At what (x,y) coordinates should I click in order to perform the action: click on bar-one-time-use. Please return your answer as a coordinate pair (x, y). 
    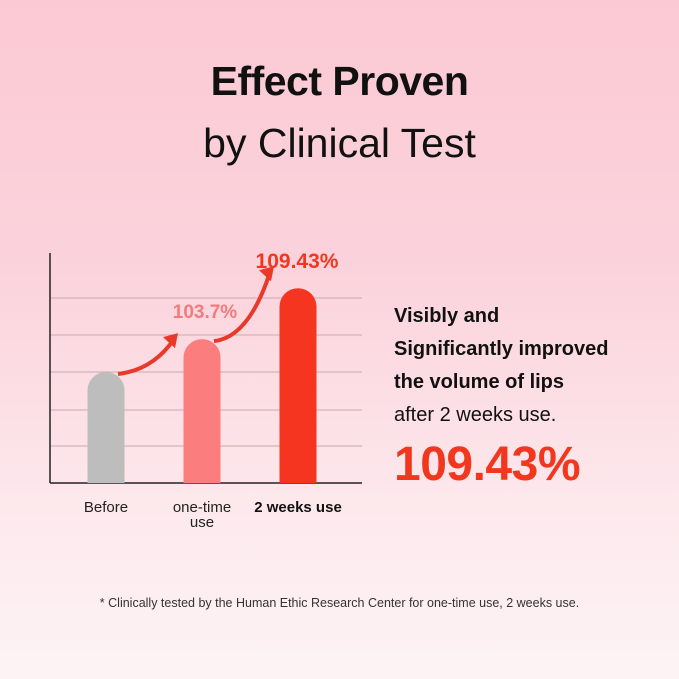
    Looking at the image, I should click on (202, 411).